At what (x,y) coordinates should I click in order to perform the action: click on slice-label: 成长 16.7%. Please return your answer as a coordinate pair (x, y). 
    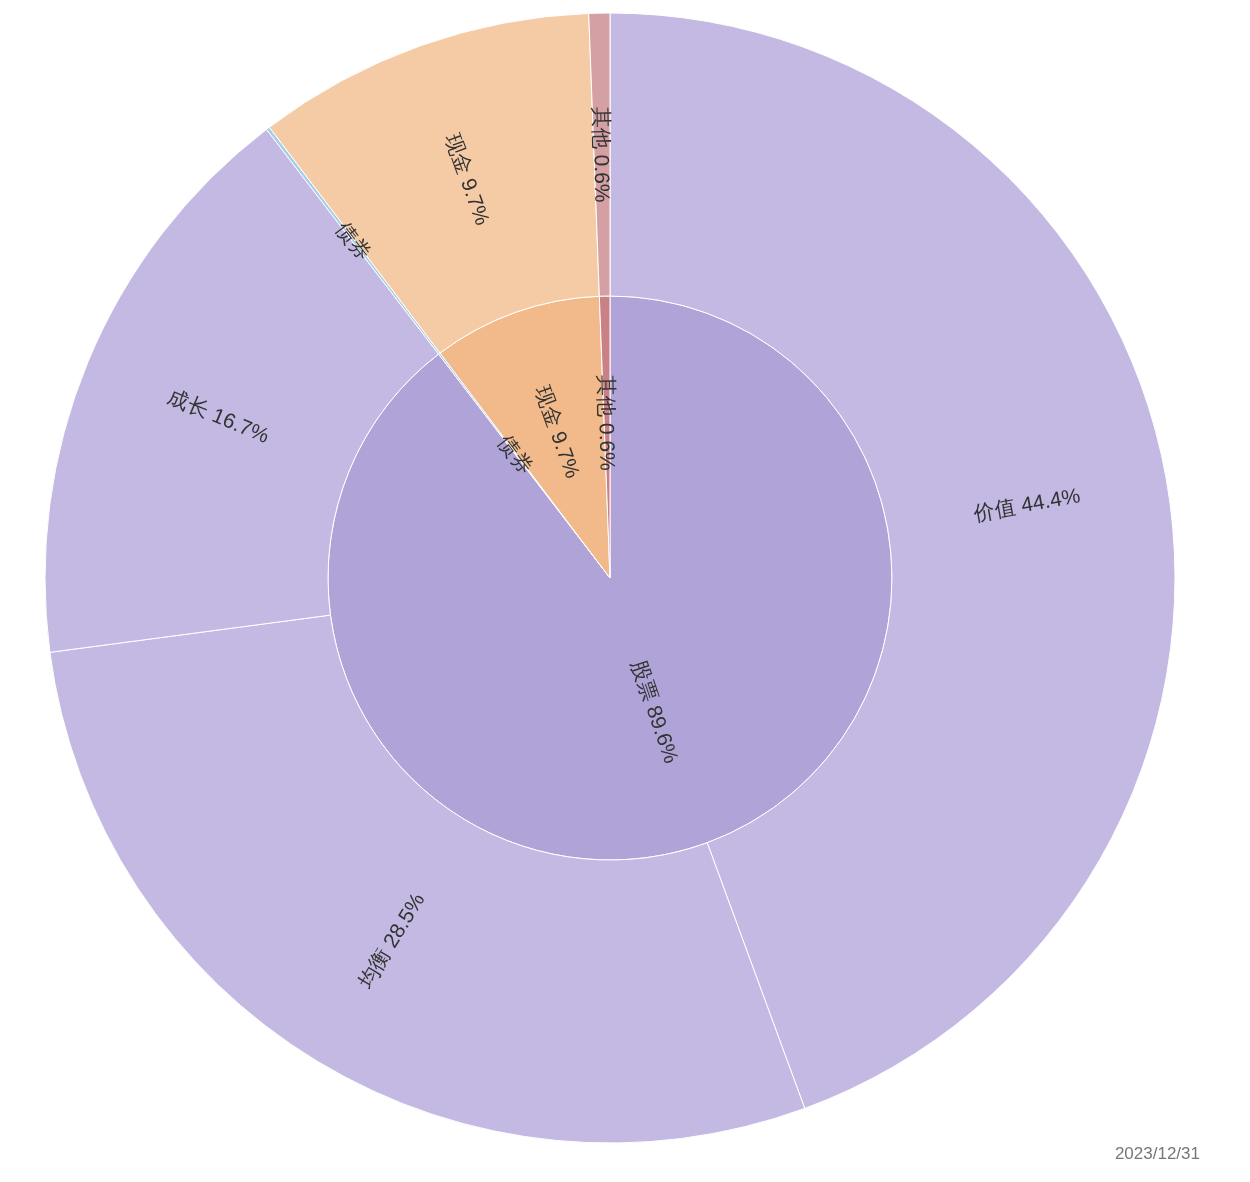
    Looking at the image, I should click on (218, 416).